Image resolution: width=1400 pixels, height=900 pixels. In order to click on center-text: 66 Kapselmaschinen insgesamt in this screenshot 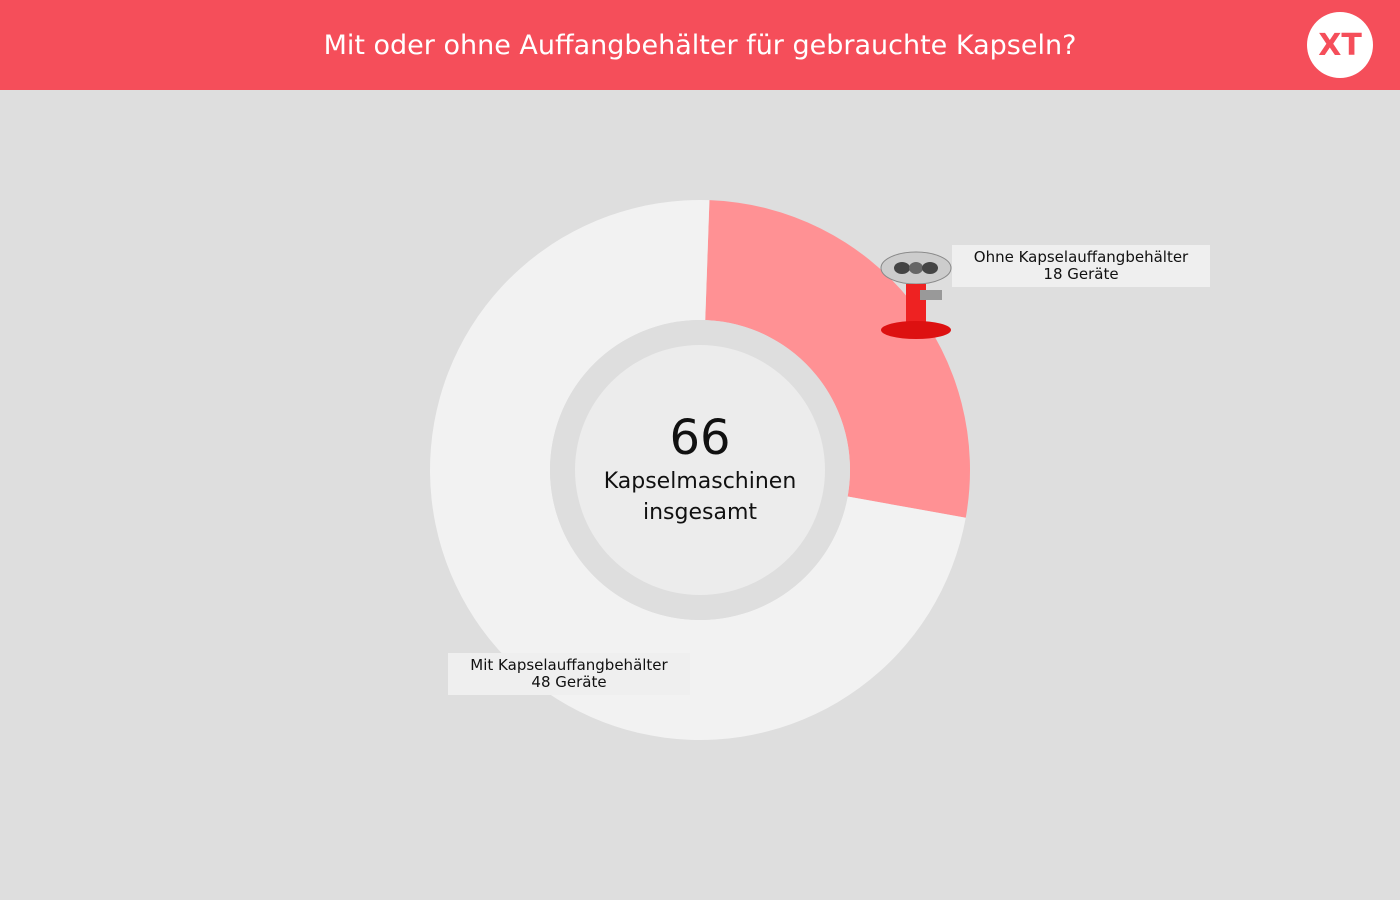, I will do `click(700, 469)`.